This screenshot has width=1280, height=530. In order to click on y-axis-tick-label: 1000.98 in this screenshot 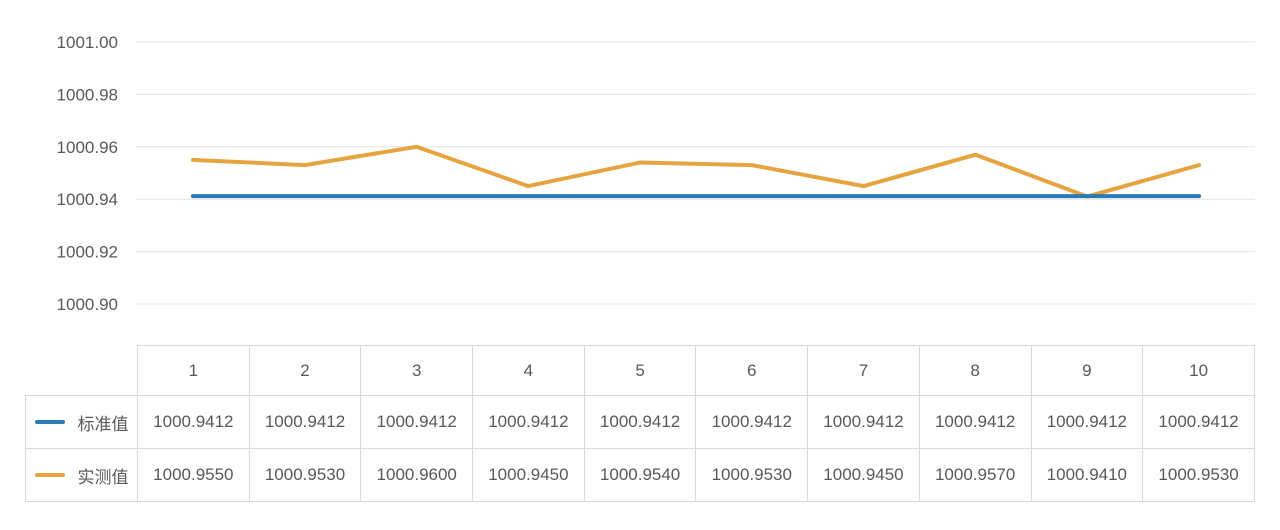, I will do `click(87, 94)`.